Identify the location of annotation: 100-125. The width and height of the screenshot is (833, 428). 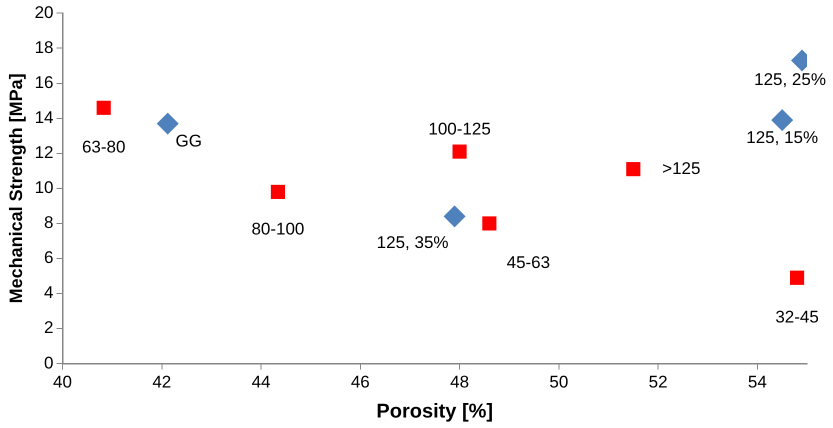
(459, 128).